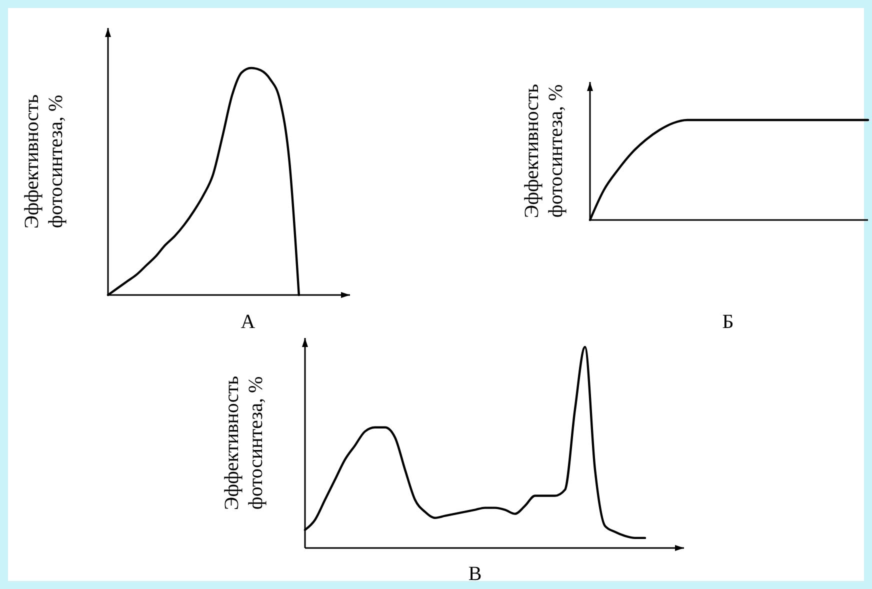 Image resolution: width=872 pixels, height=589 pixels. What do you see at coordinates (475, 574) in the screenshot?
I see `x-axis-title: В` at bounding box center [475, 574].